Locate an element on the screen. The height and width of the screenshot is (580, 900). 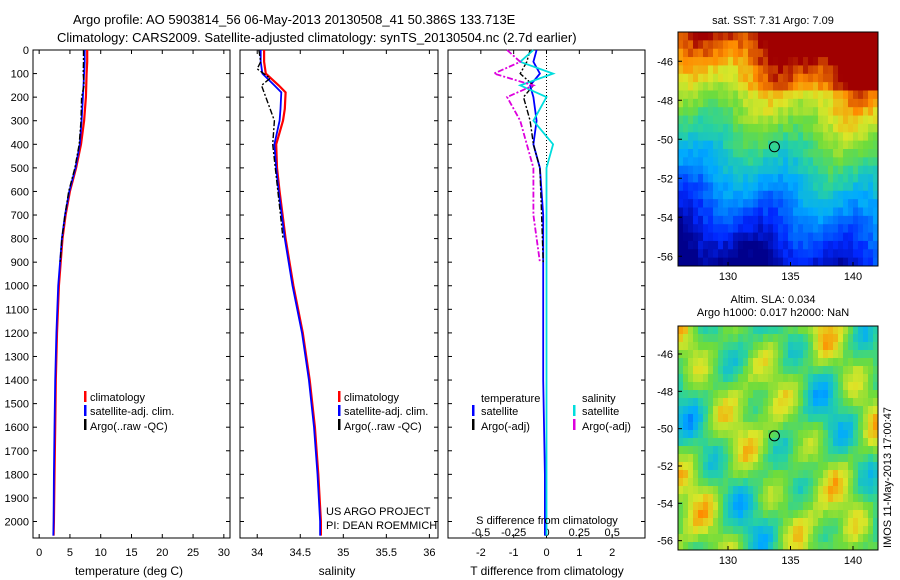
series-line is located at coordinates (290, 293).